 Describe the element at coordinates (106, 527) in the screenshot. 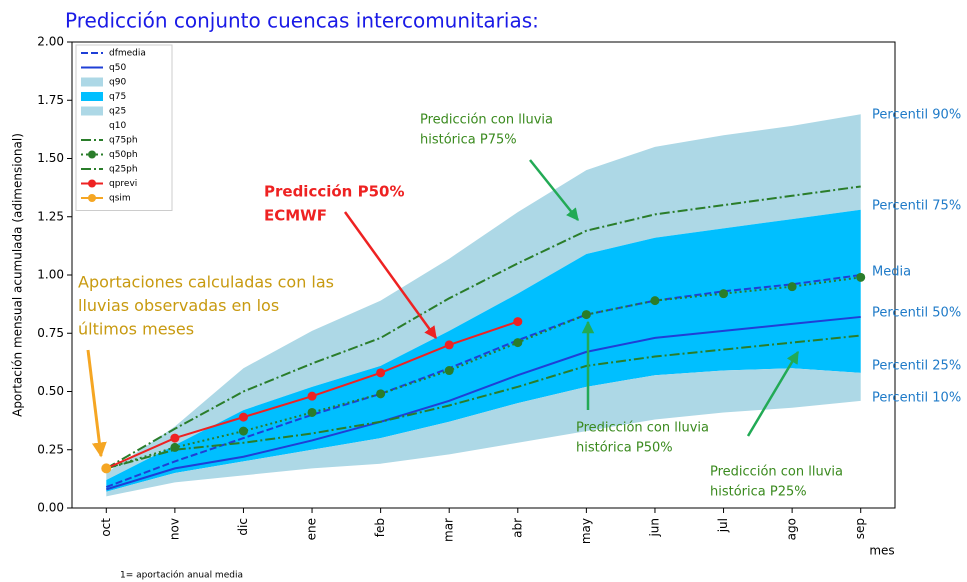

I see `x-tick-label: oct` at that location.